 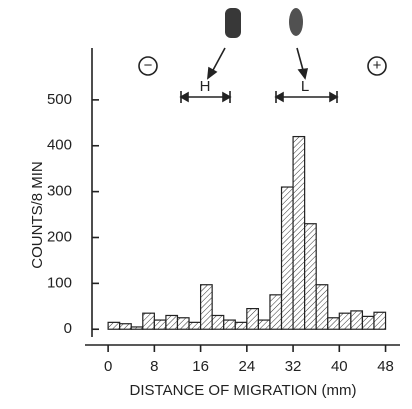 I want to click on y-tick-label: 200, so click(x=59, y=236).